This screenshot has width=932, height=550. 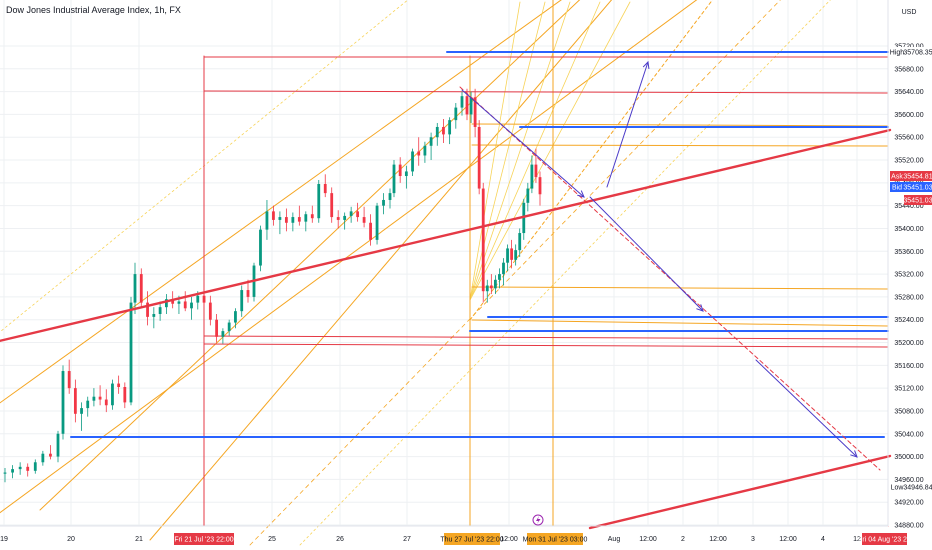 What do you see at coordinates (683, 539) in the screenshot?
I see `time-tick-label: 2` at bounding box center [683, 539].